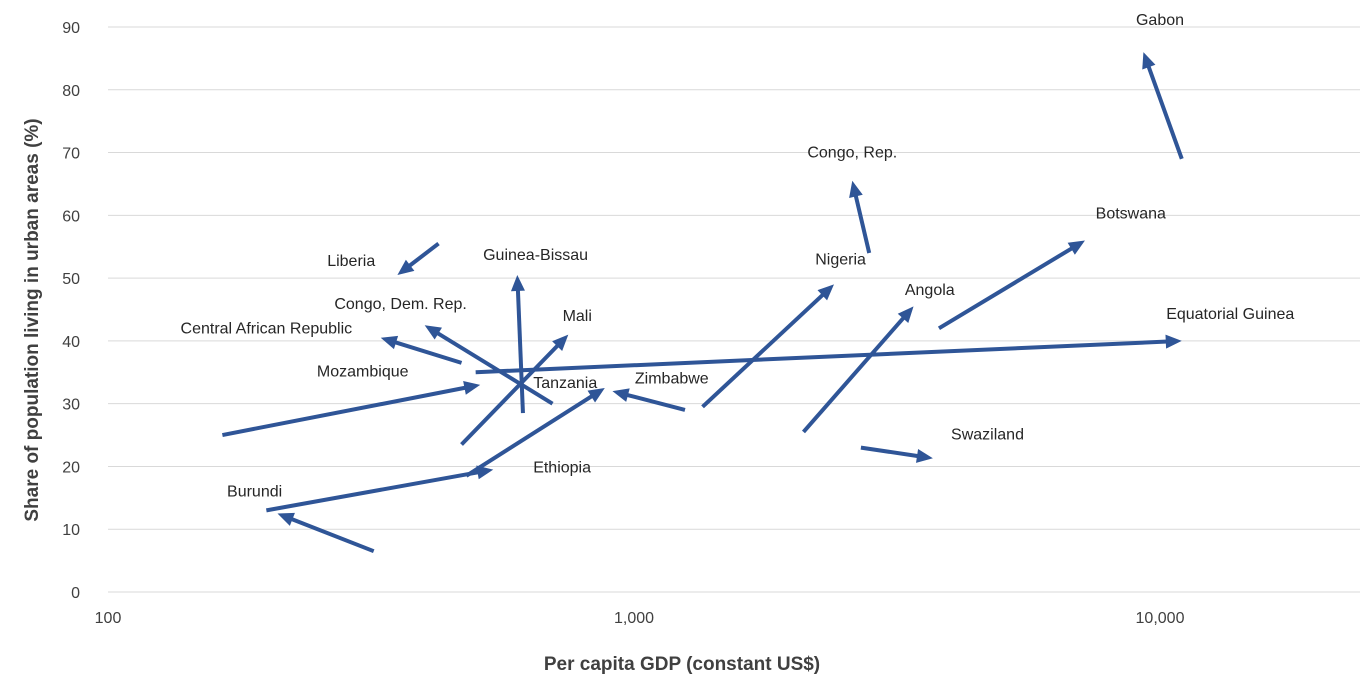  Describe the element at coordinates (71, 405) in the screenshot. I see `y-tick-label: 30` at that location.